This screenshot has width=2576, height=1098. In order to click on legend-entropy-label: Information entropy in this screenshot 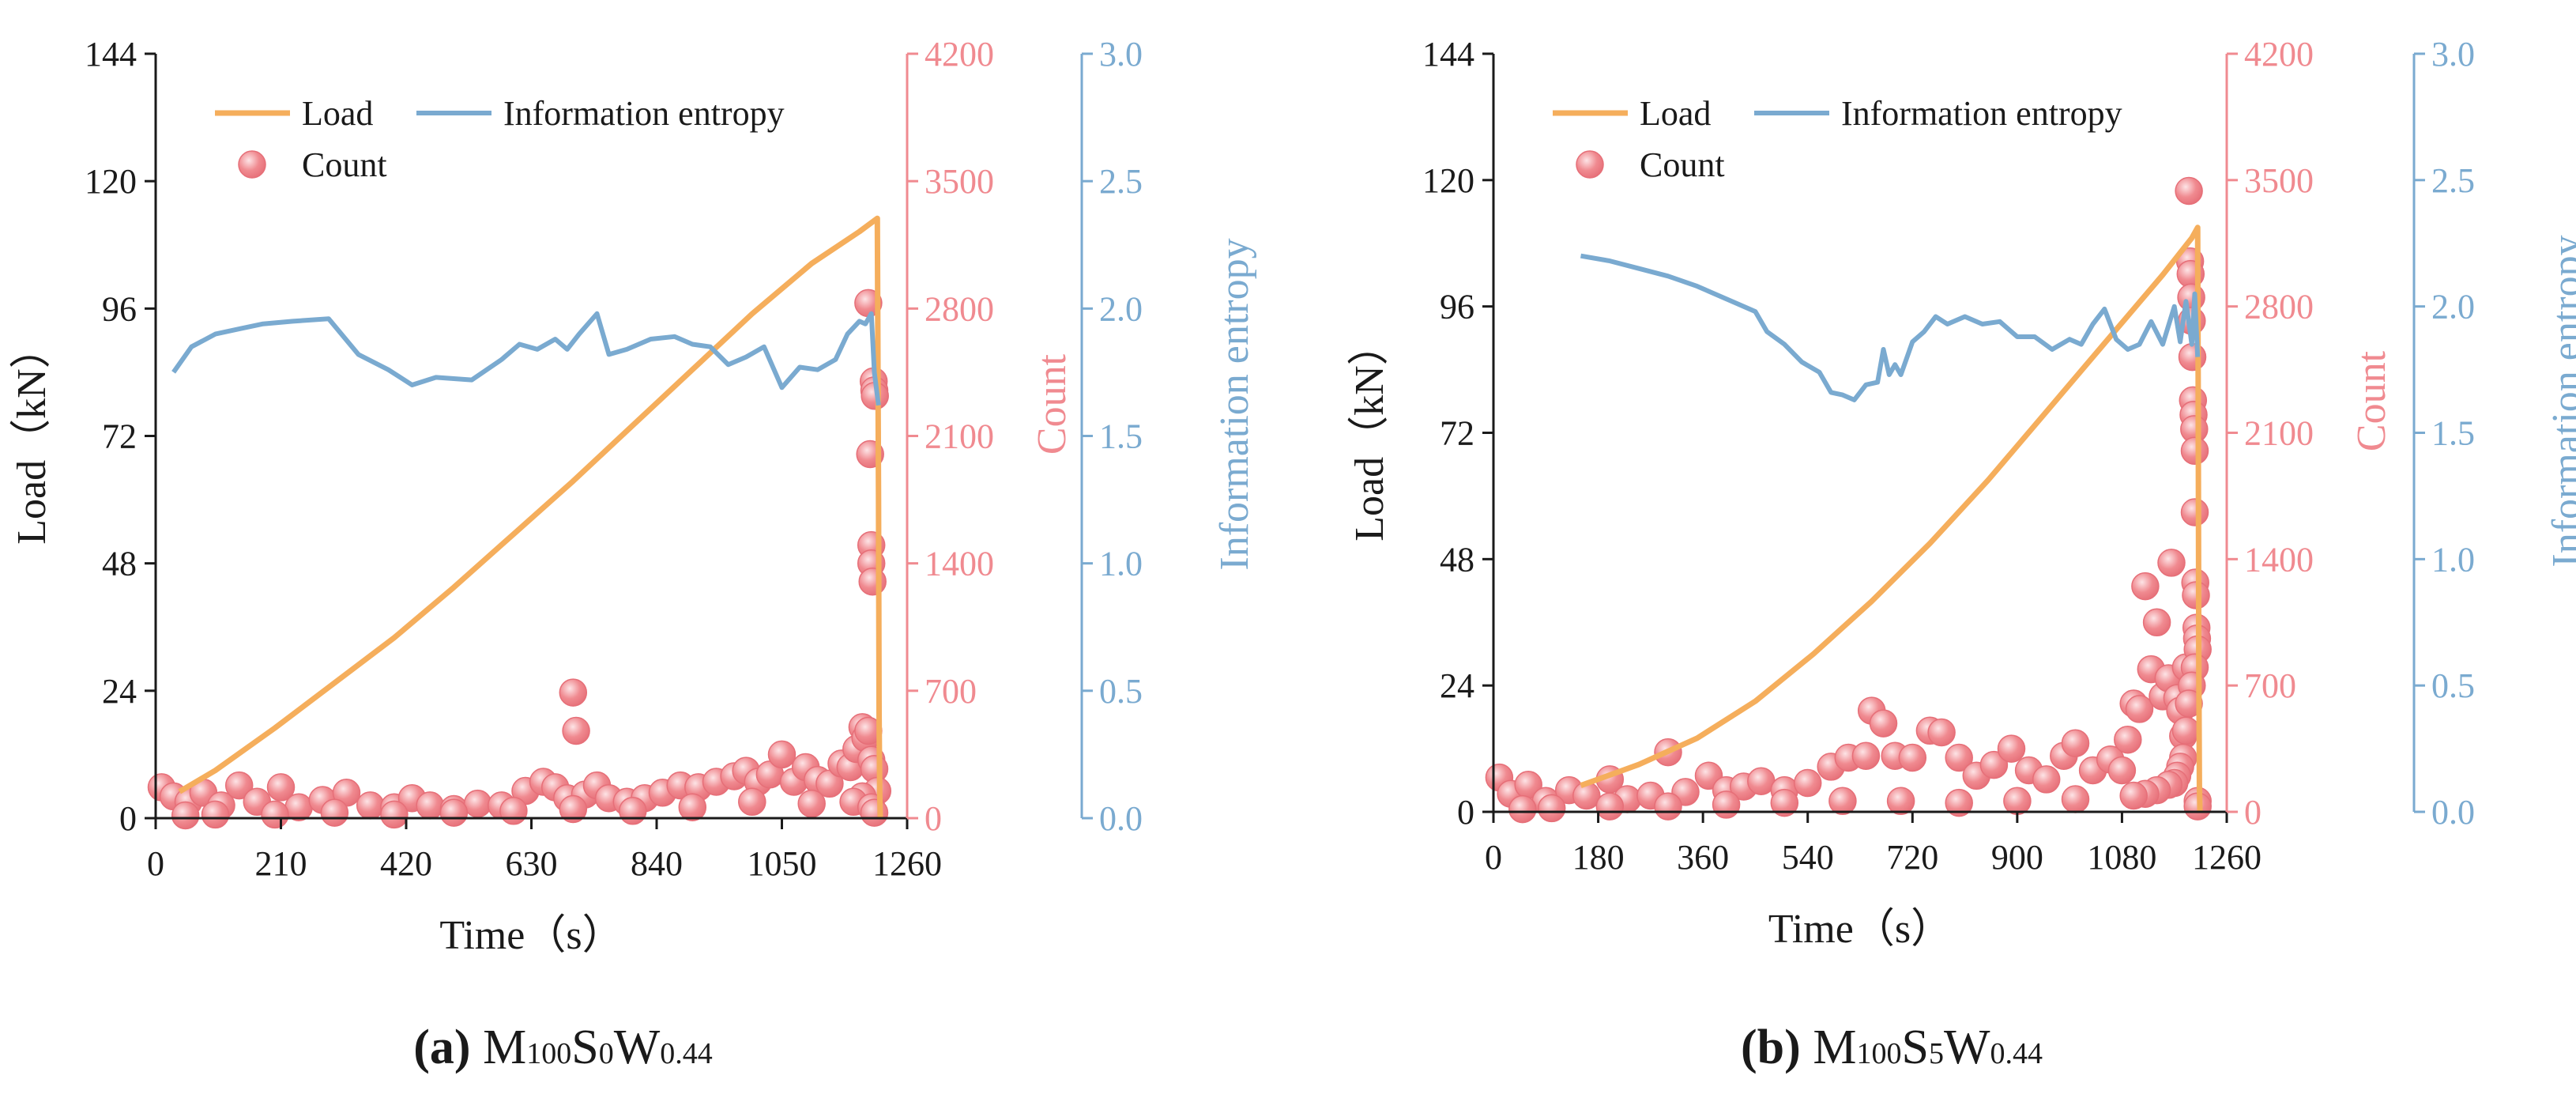, I will do `click(1981, 113)`.